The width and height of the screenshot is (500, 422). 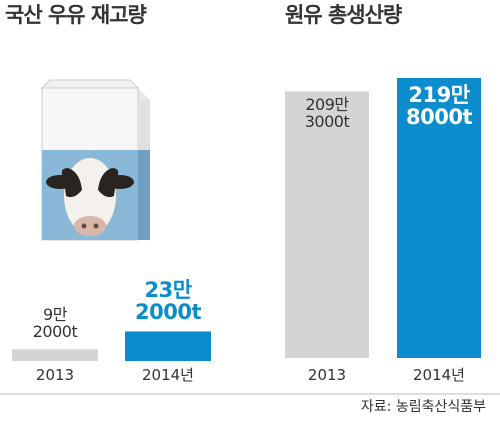 I want to click on chart-title: 국산 우유 재고량, so click(x=76, y=15).